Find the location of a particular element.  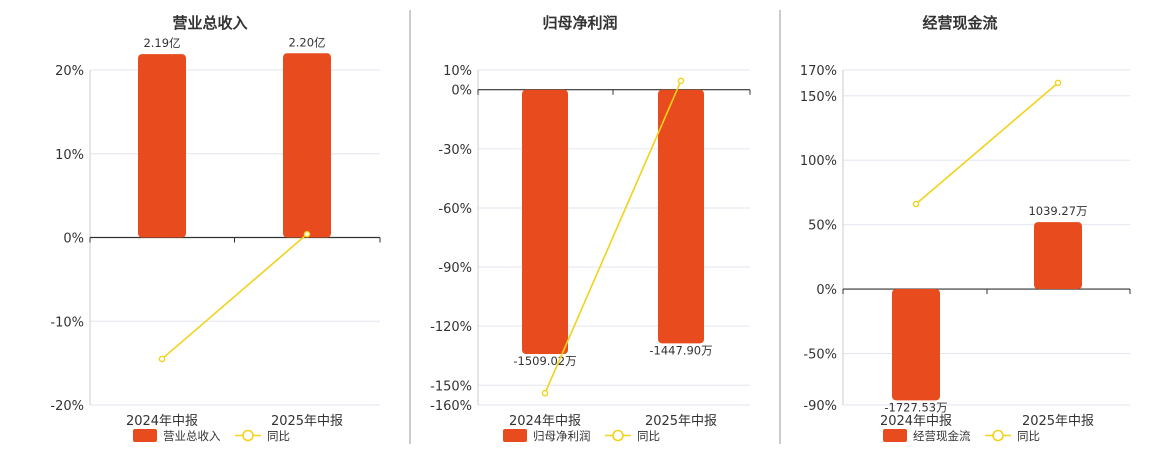

y-tick-label: 50% is located at coordinates (822, 226).